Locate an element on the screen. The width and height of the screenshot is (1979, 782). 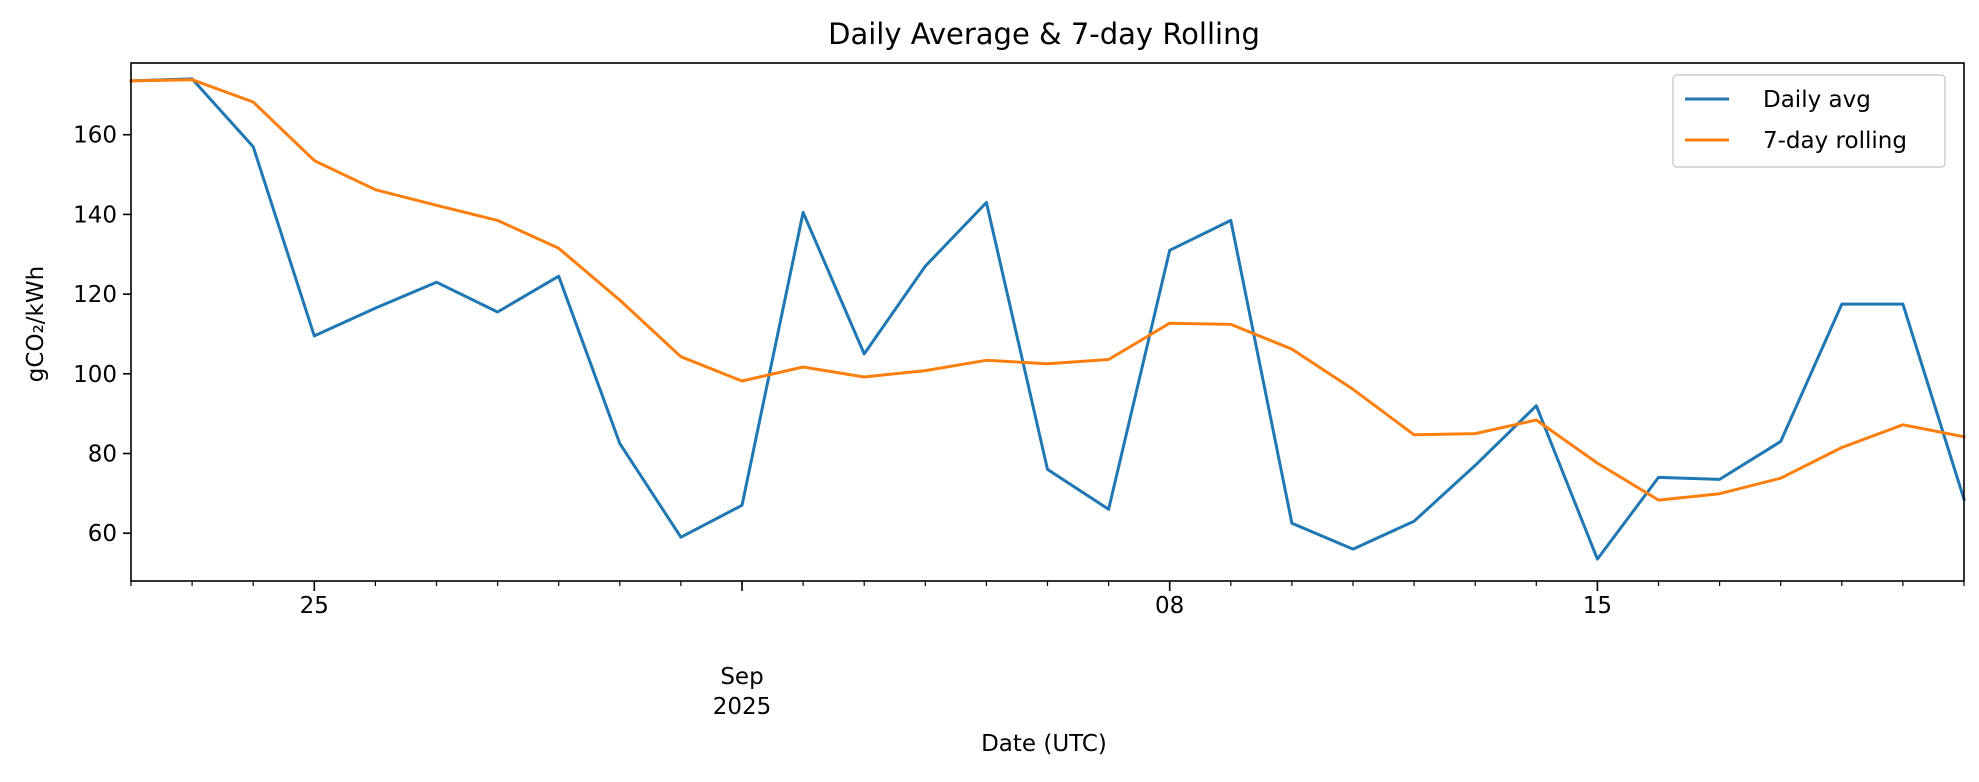
y-tick-label: 140 is located at coordinates (95, 215).